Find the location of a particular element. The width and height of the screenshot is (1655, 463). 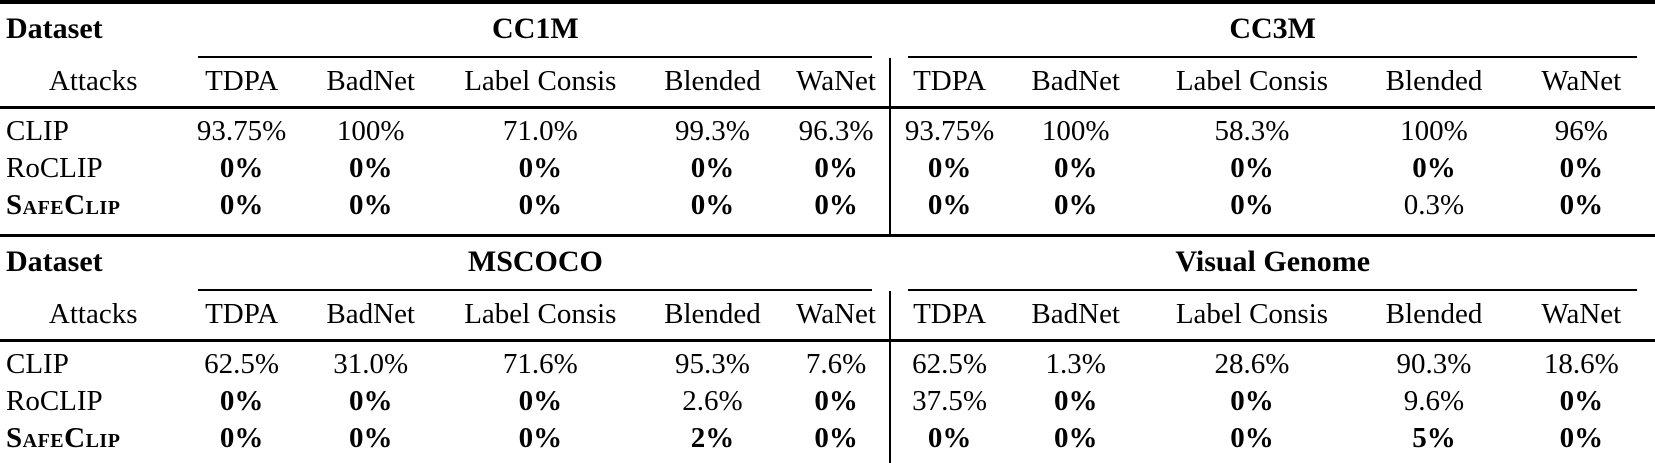

value-cell: 58.3% is located at coordinates (1252, 131).